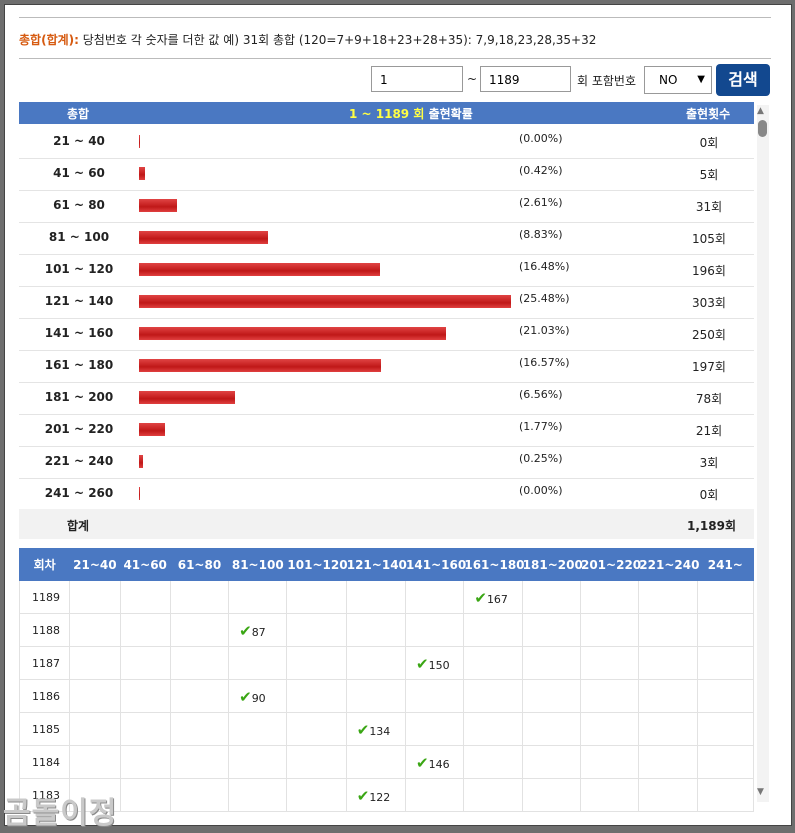 Image resolution: width=795 pixels, height=833 pixels. Describe the element at coordinates (79, 397) in the screenshot. I see `sum-range: 181 ~ 200` at that location.